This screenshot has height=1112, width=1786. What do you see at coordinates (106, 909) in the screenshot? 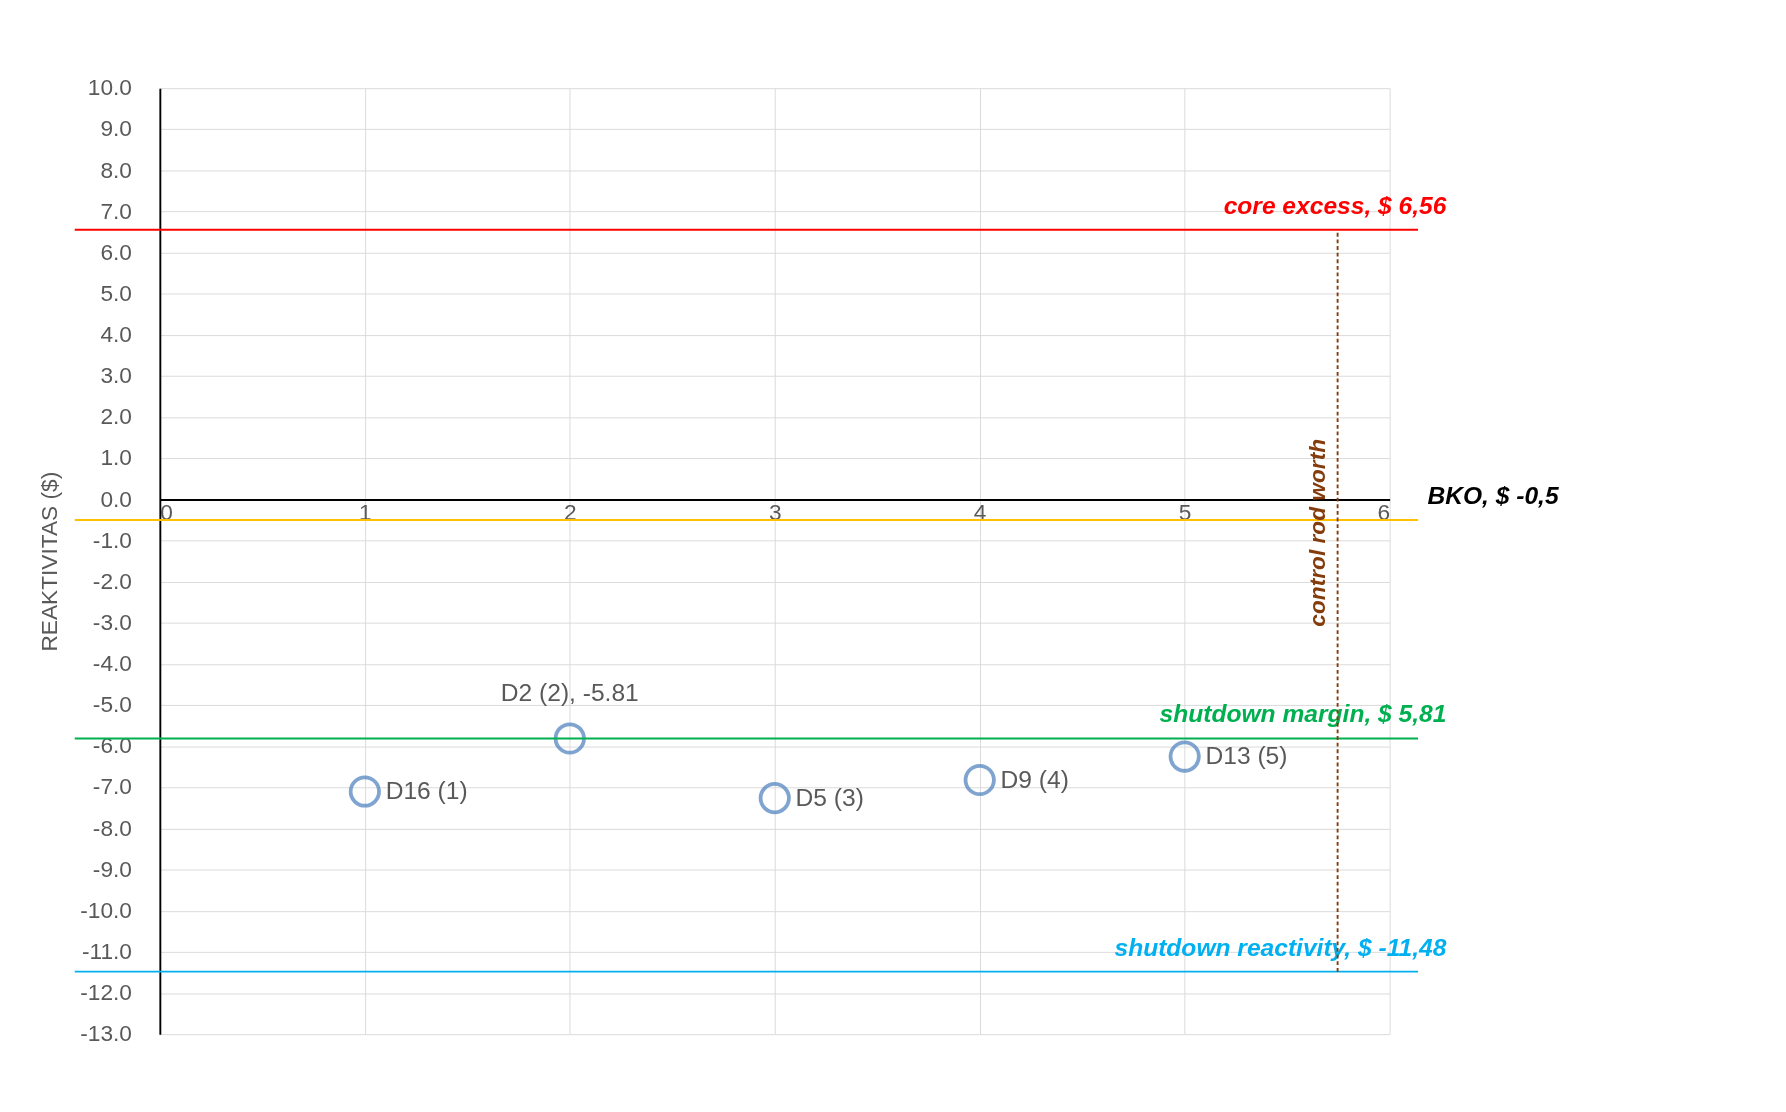
I see `y-tick-label: -10.0` at bounding box center [106, 909].